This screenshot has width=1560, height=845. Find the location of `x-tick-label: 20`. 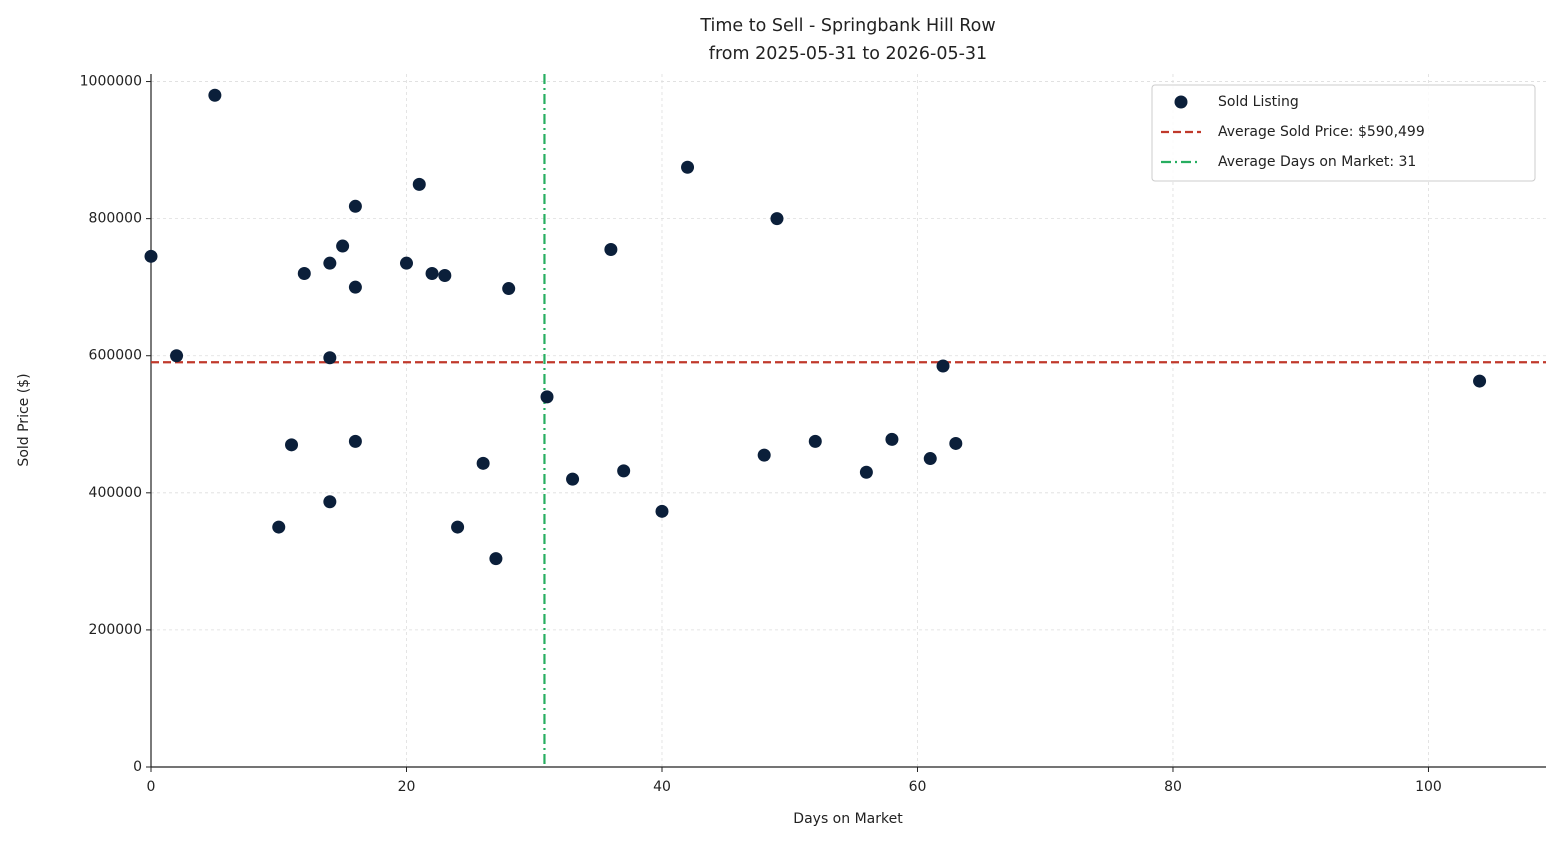

x-tick-label: 20 is located at coordinates (407, 787).